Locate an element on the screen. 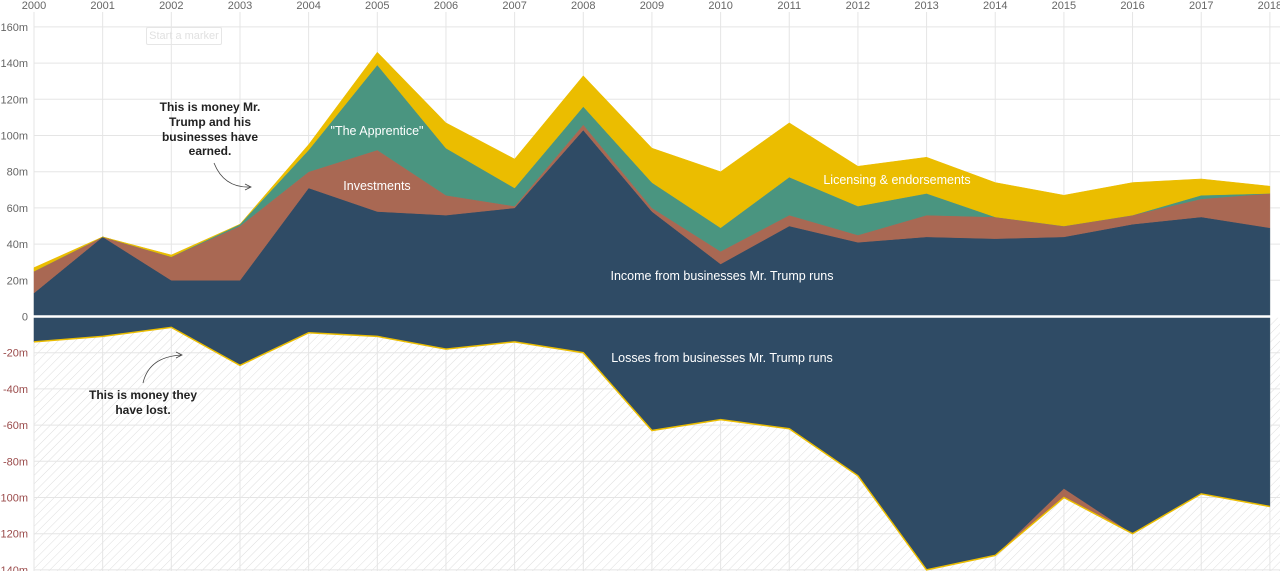 The image size is (1280, 576). y-tick-label--80m: -80m is located at coordinates (15, 462).